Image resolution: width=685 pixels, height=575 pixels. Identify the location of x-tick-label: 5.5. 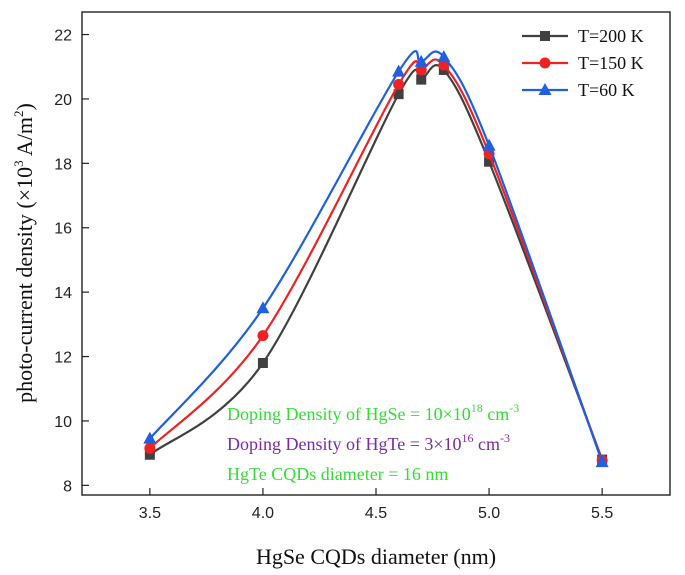
(602, 513).